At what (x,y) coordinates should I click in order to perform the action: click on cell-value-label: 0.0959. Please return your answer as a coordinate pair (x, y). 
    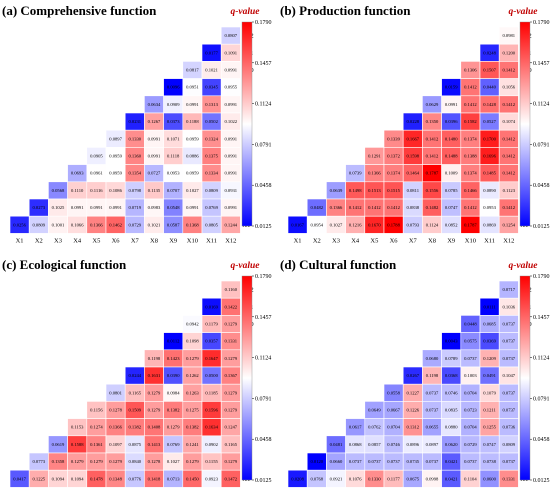
    Looking at the image, I should click on (115, 156).